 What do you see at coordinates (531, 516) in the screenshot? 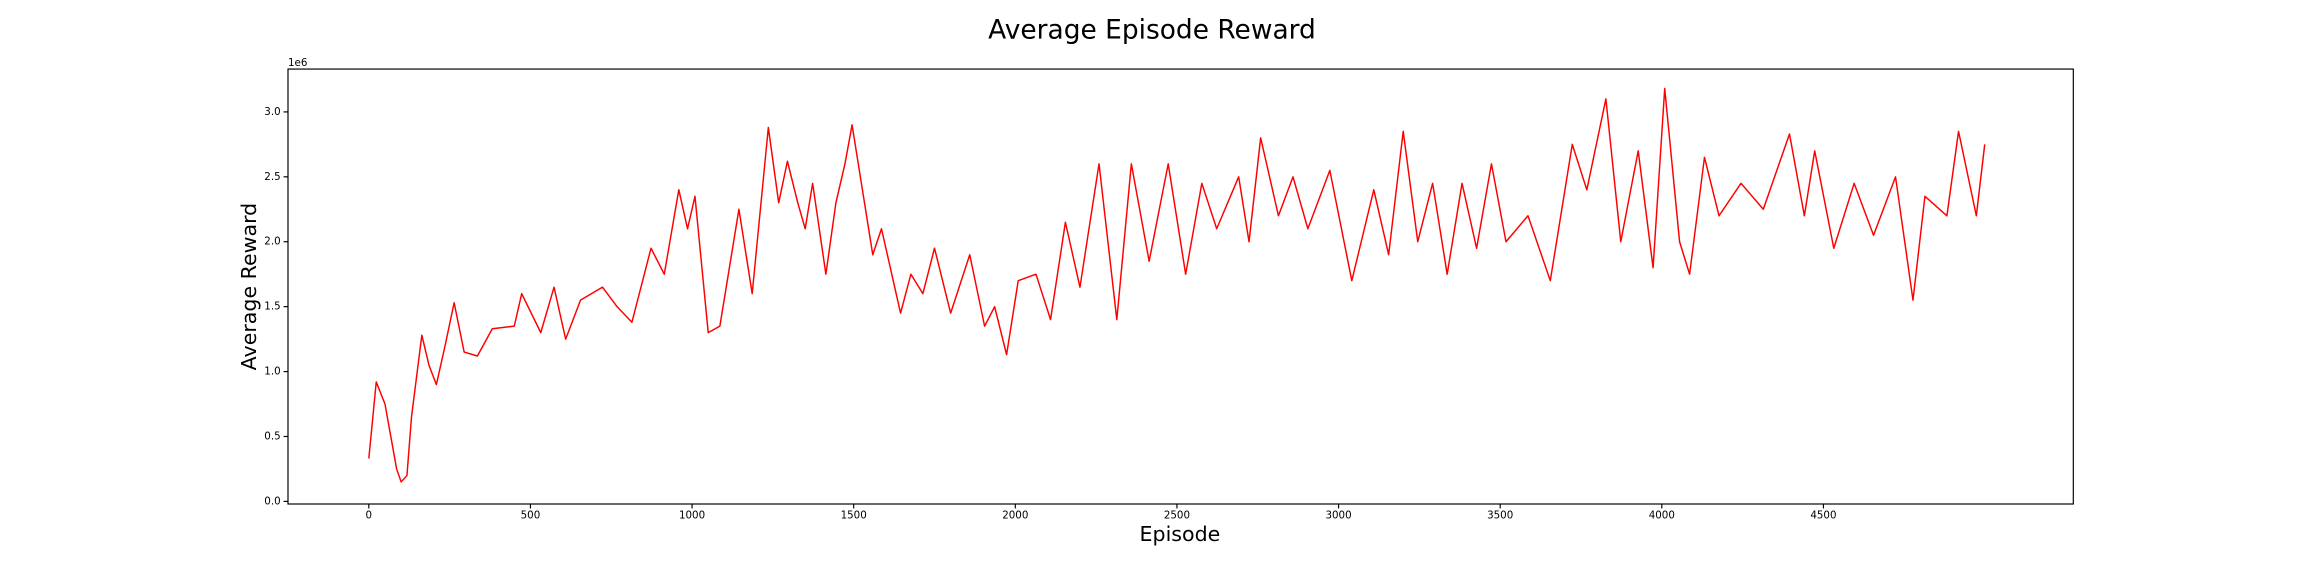
I see `x-tick-label: 500` at bounding box center [531, 516].